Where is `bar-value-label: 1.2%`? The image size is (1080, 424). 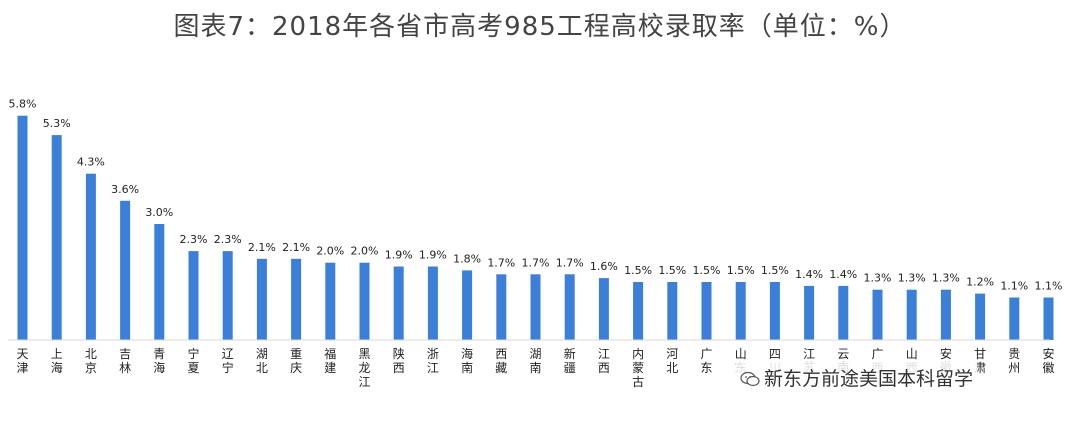
bar-value-label: 1.2% is located at coordinates (980, 282).